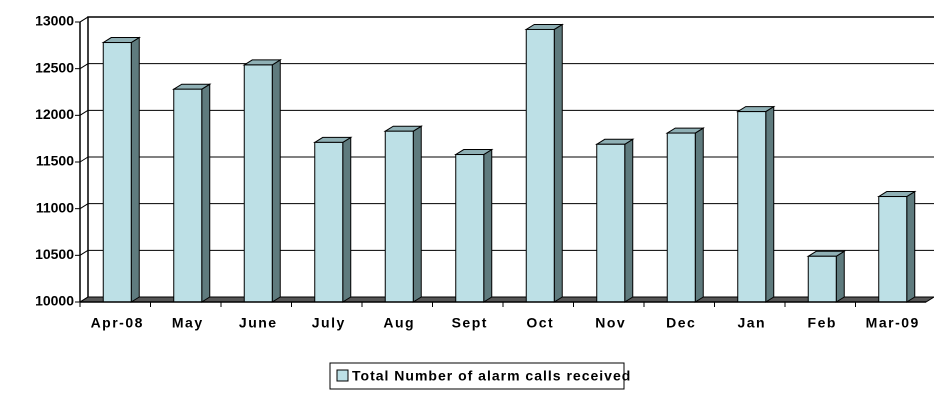 The width and height of the screenshot is (934, 419). I want to click on legend-label: Total Number of alarm calls received, so click(491, 376).